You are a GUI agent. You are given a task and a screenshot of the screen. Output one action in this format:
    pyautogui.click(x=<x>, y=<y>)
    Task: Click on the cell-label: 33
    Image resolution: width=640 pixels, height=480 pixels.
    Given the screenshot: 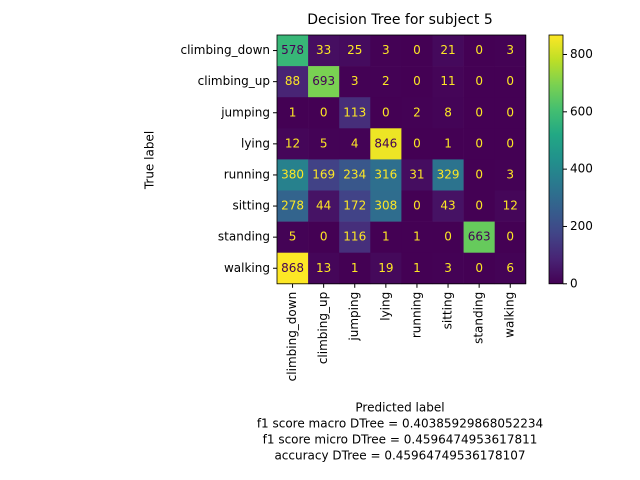 What is the action you would take?
    pyautogui.click(x=323, y=50)
    